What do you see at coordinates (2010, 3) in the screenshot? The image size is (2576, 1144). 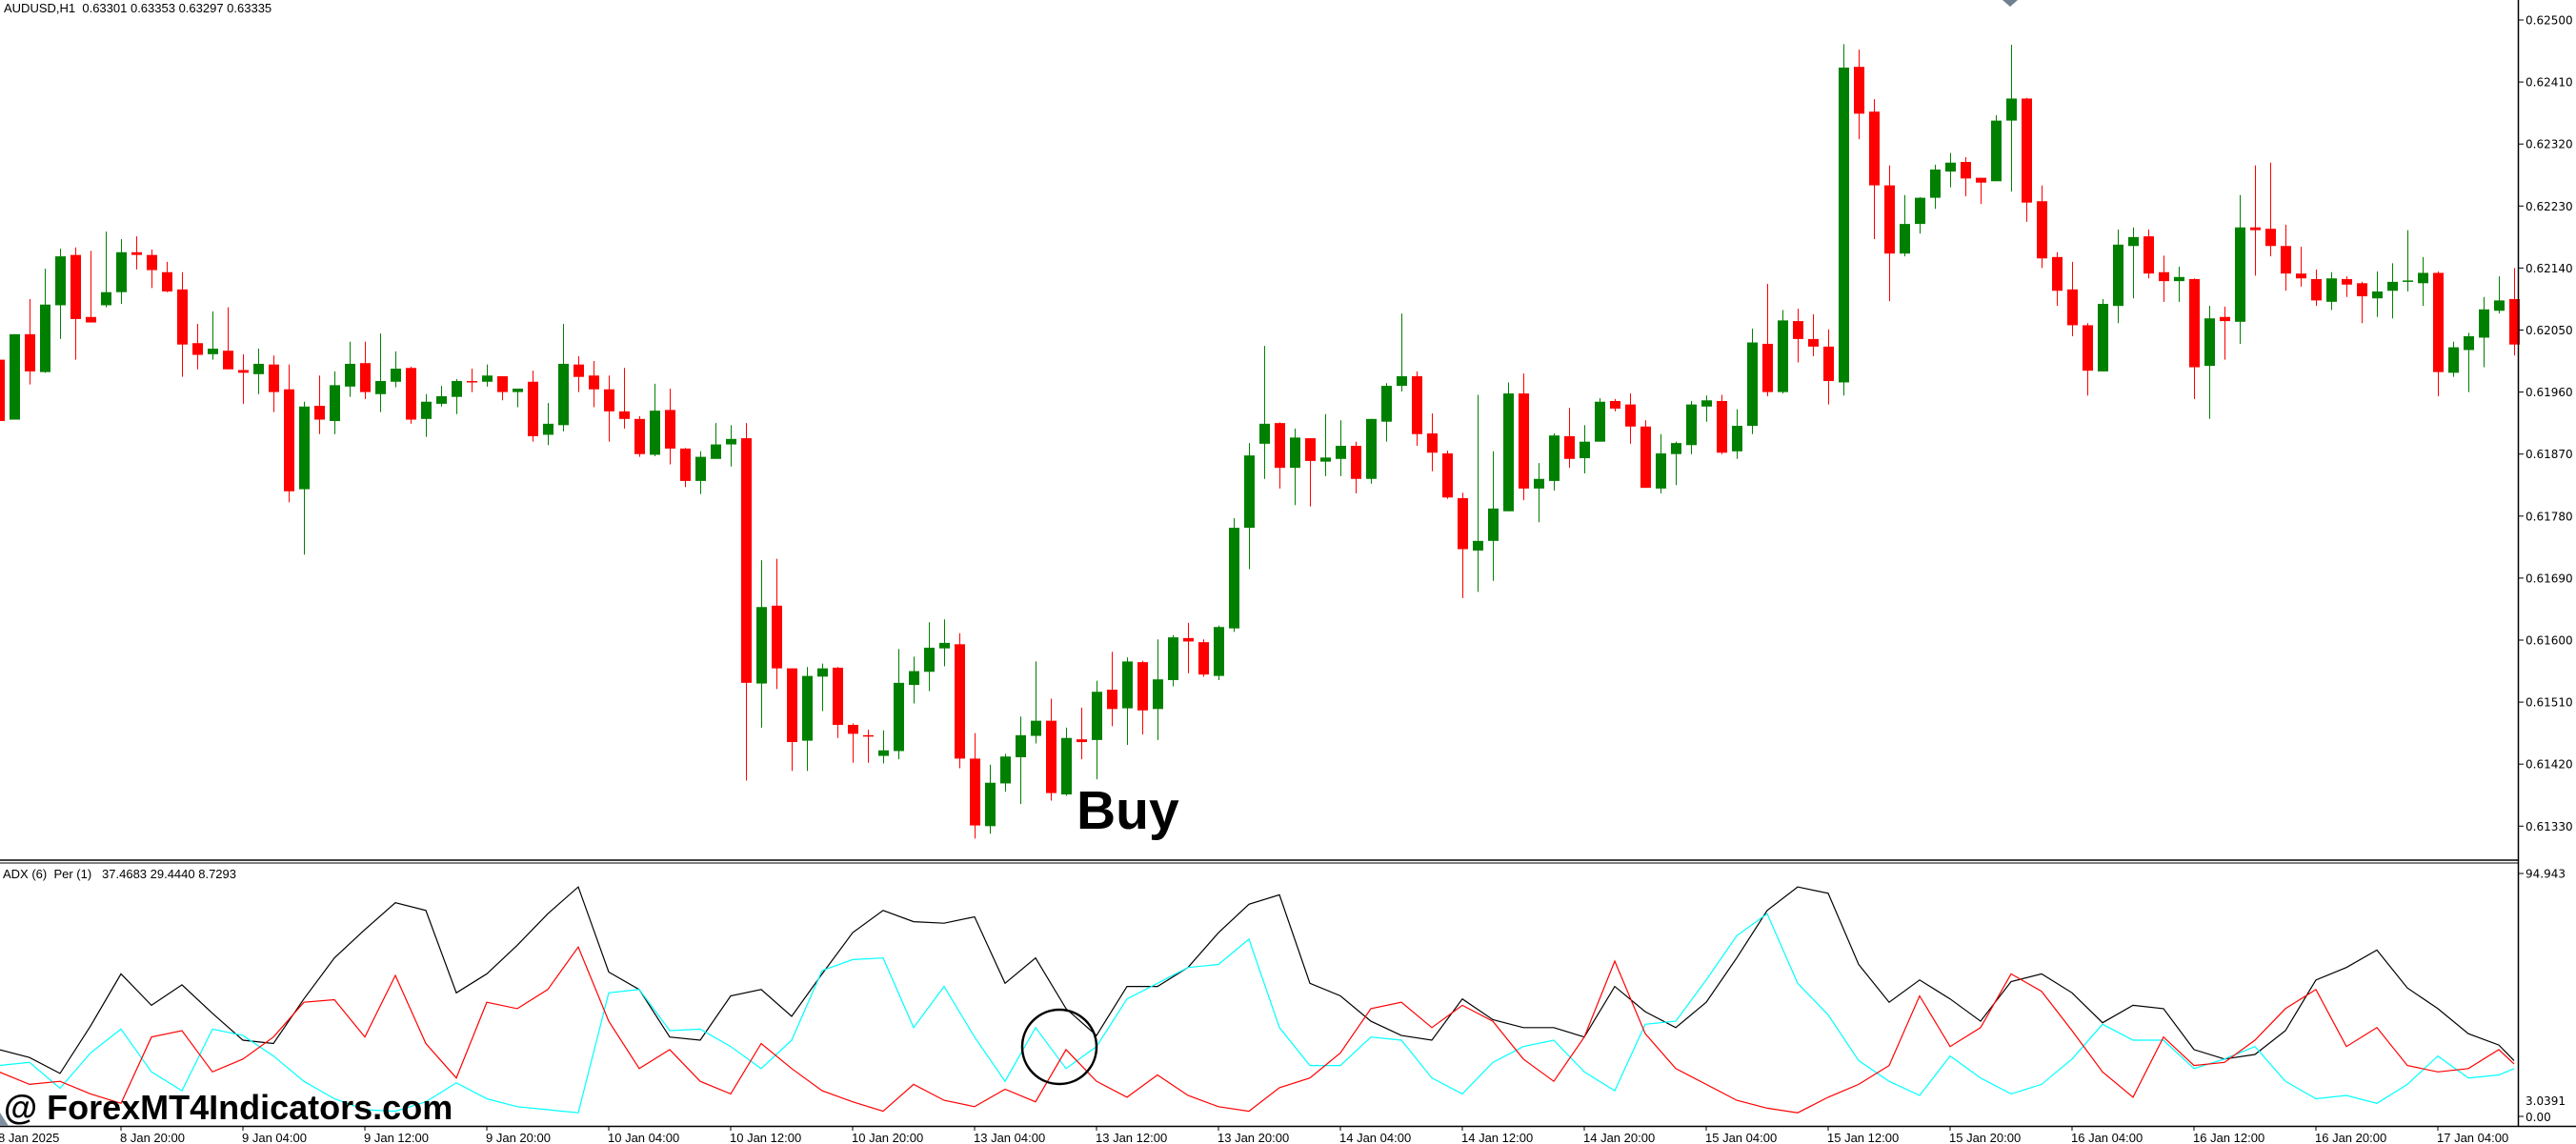 I see `scroll-marker-icon` at bounding box center [2010, 3].